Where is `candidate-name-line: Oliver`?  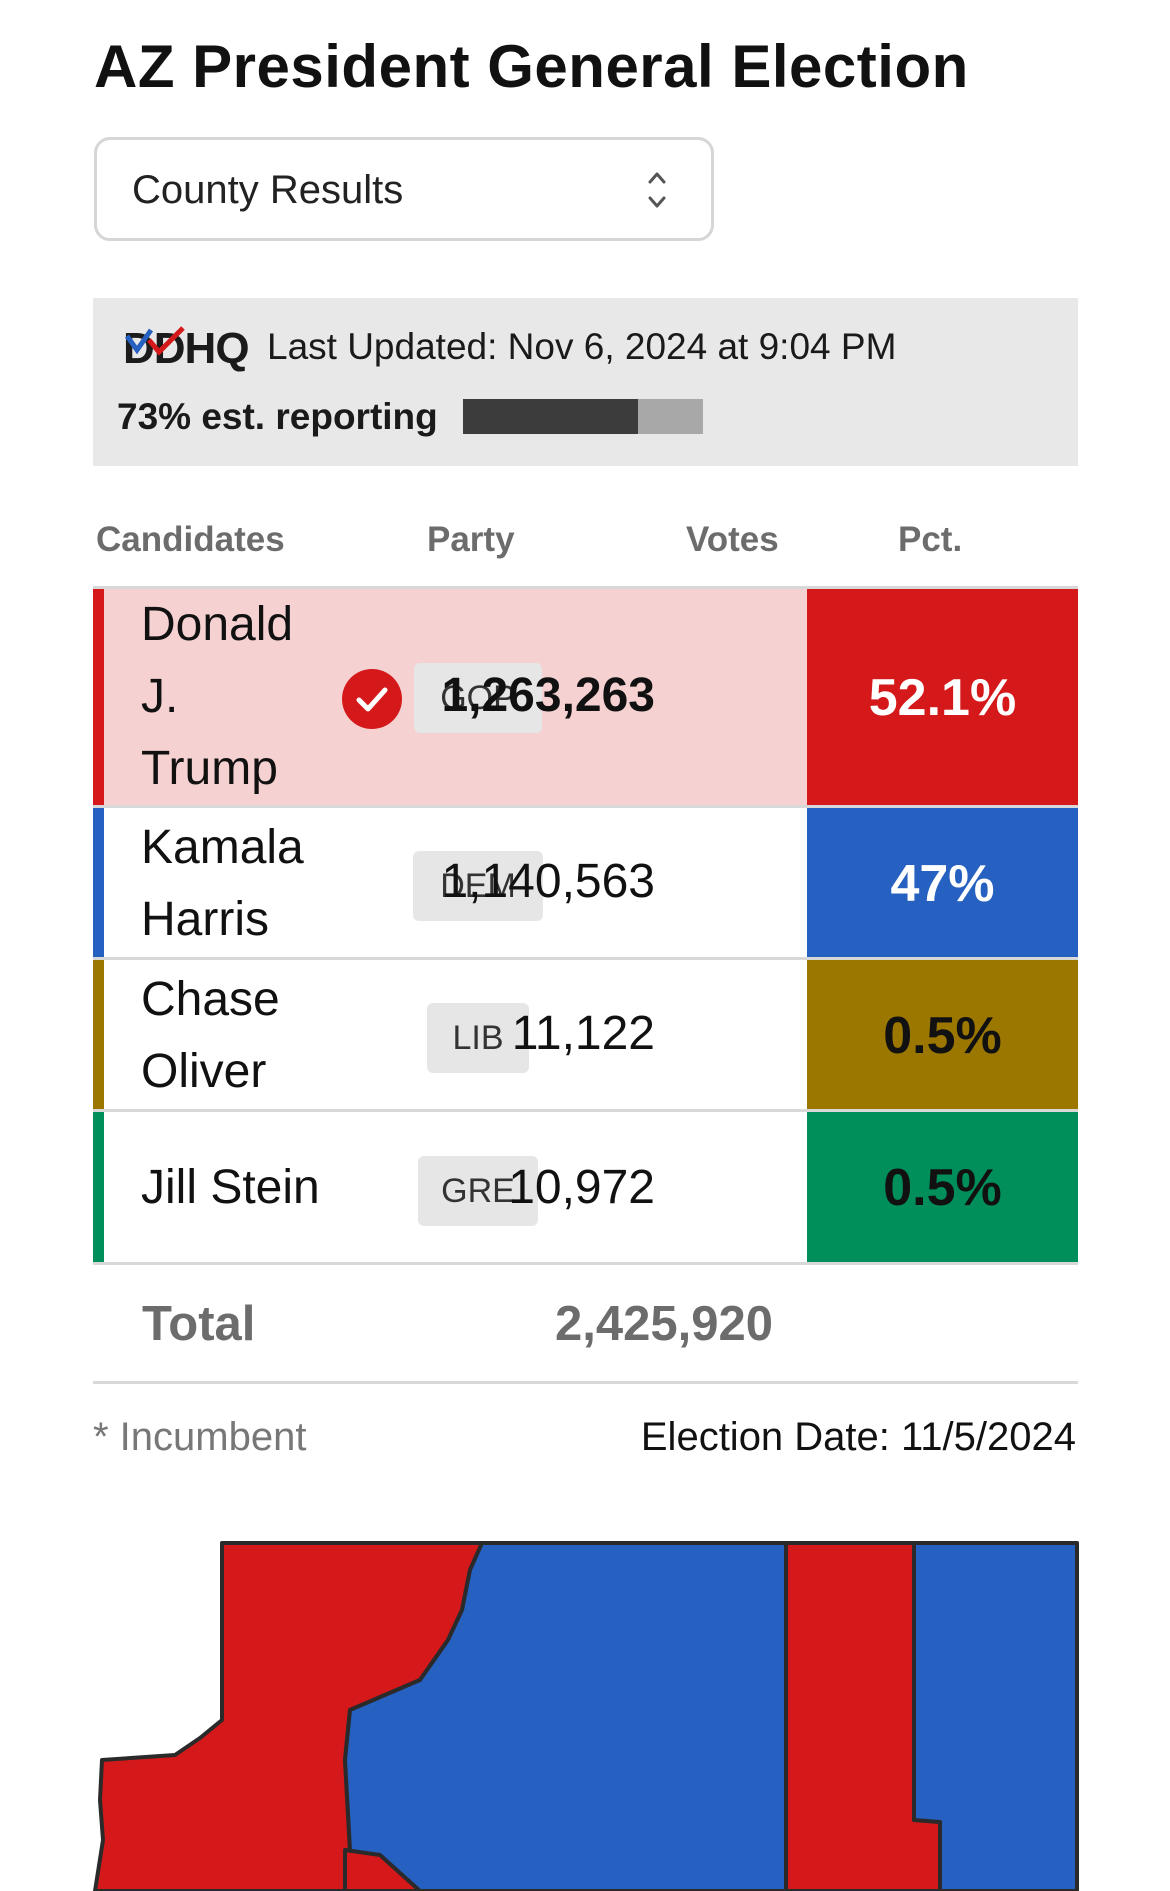 candidate-name-line: Oliver is located at coordinates (204, 1071).